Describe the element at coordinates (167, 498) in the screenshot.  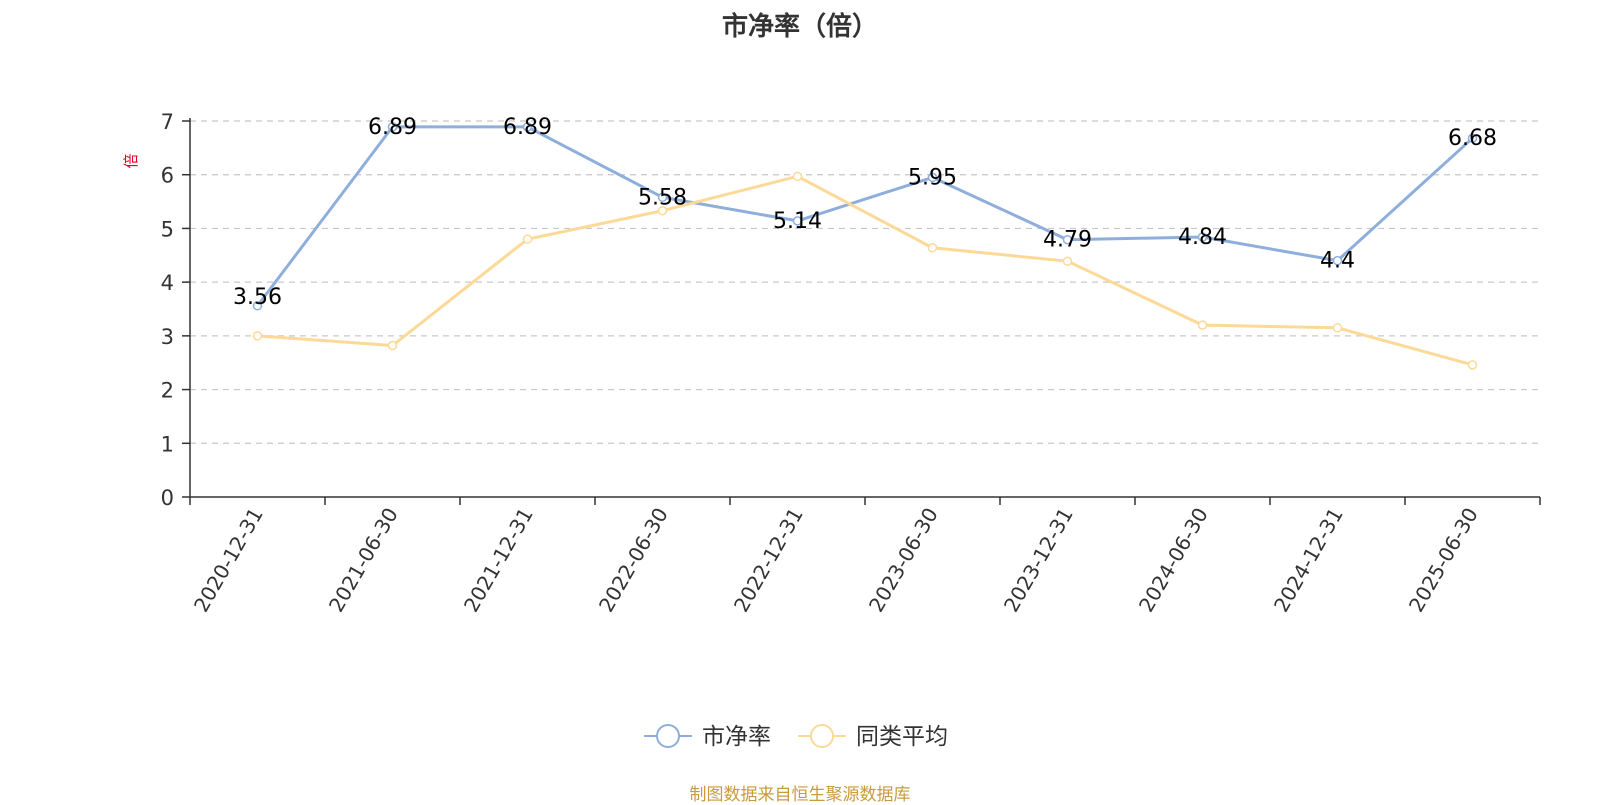
I see `y-tick-label: 0` at that location.